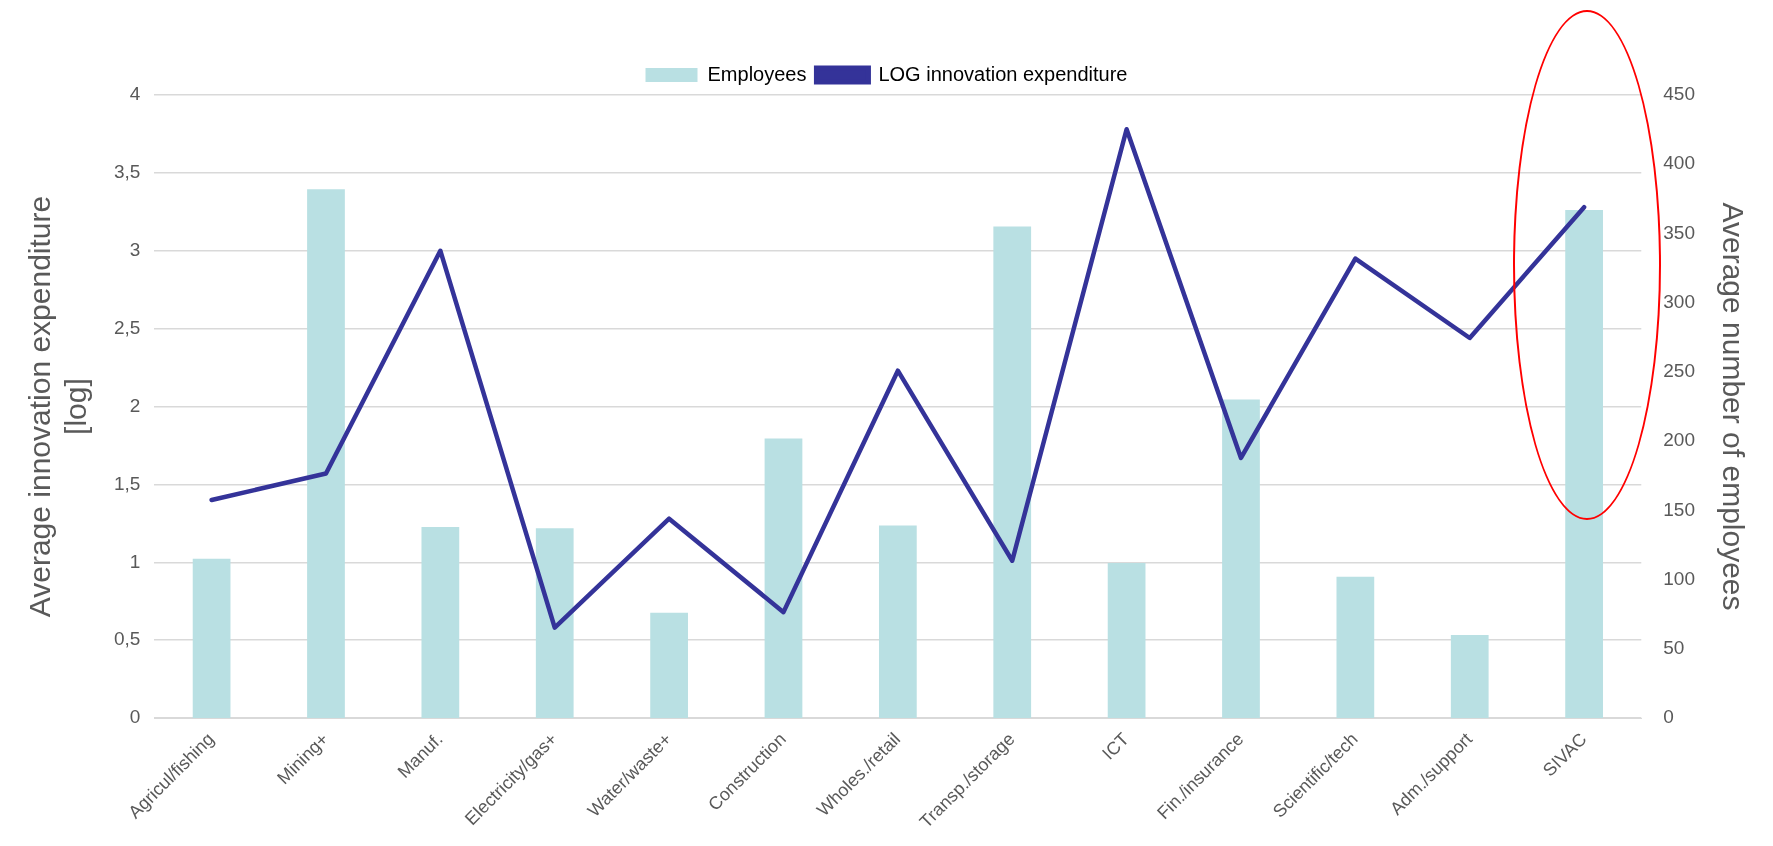 Image resolution: width=1773 pixels, height=846 pixels. Describe the element at coordinates (127, 483) in the screenshot. I see `y-tick-label: 1,5` at that location.